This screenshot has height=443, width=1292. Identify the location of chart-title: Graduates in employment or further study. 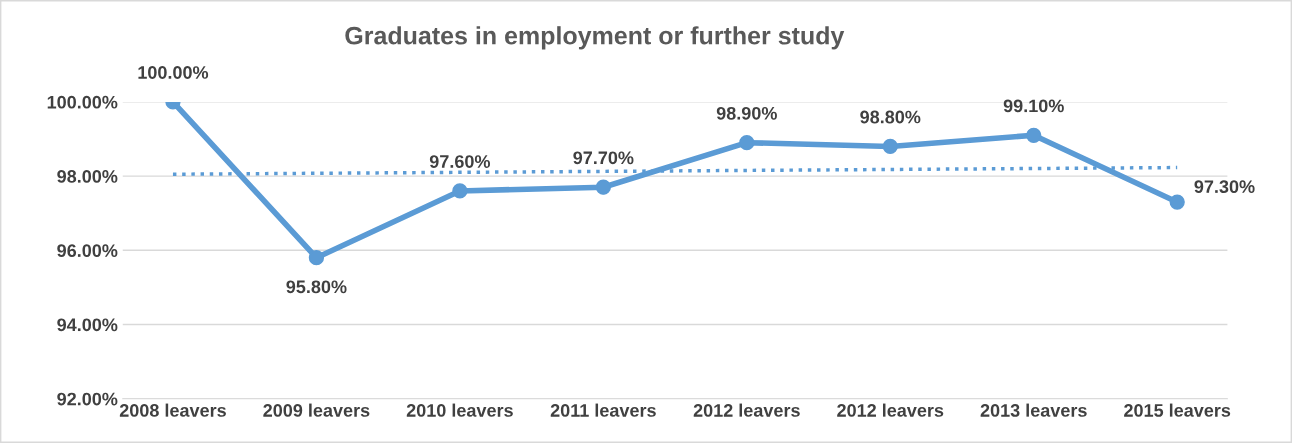
(595, 38).